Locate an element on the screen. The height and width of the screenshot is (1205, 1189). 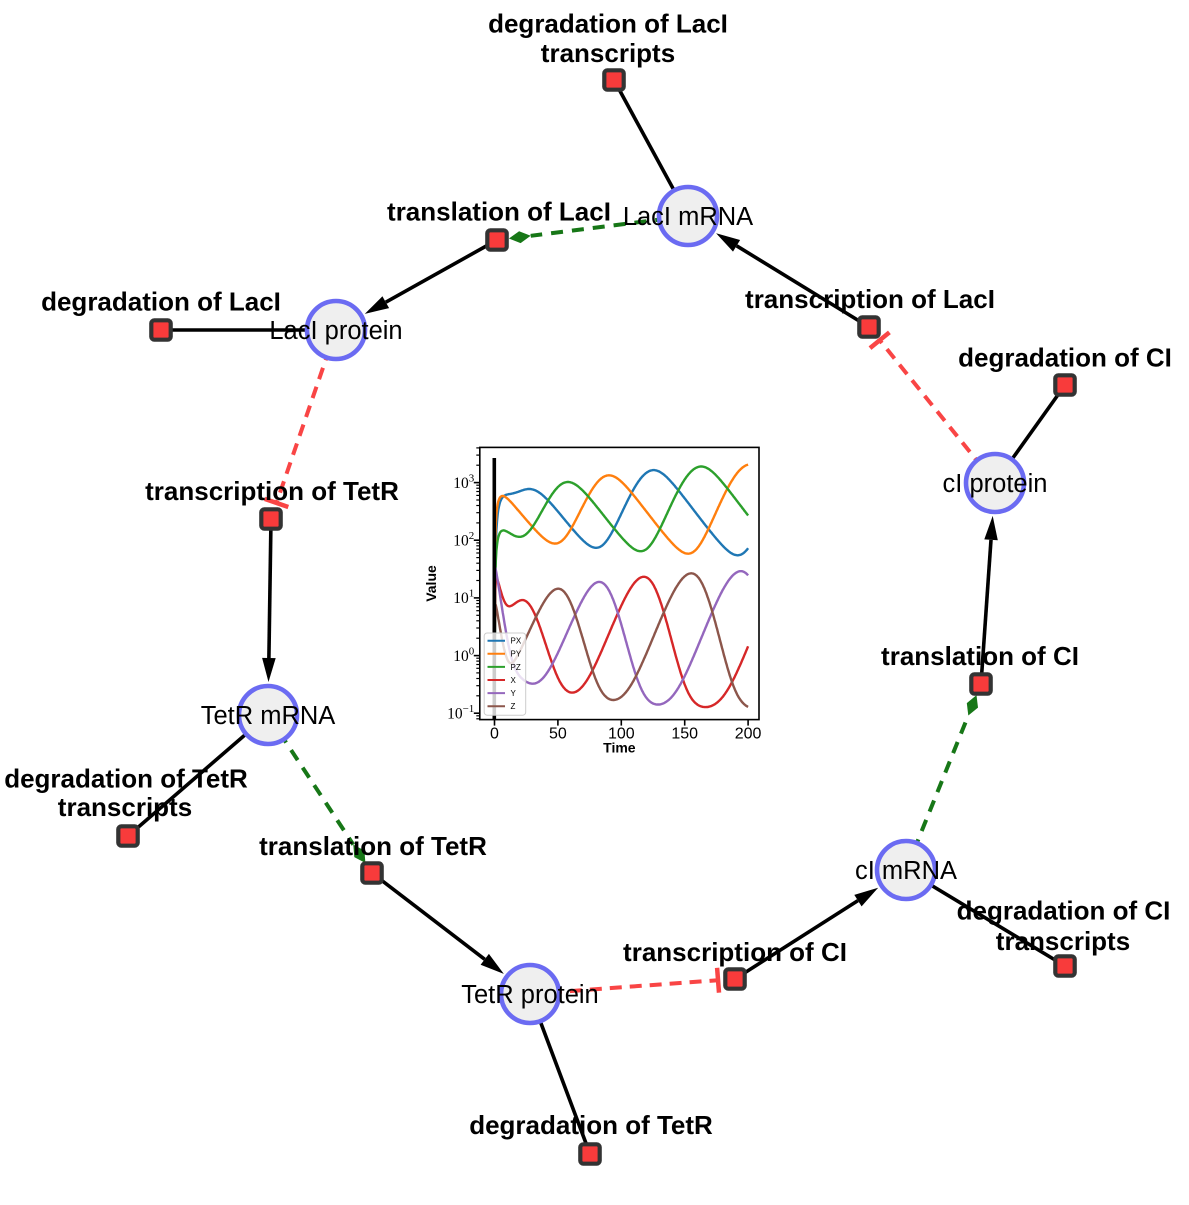
svg-text: Z is located at coordinates (513, 706).